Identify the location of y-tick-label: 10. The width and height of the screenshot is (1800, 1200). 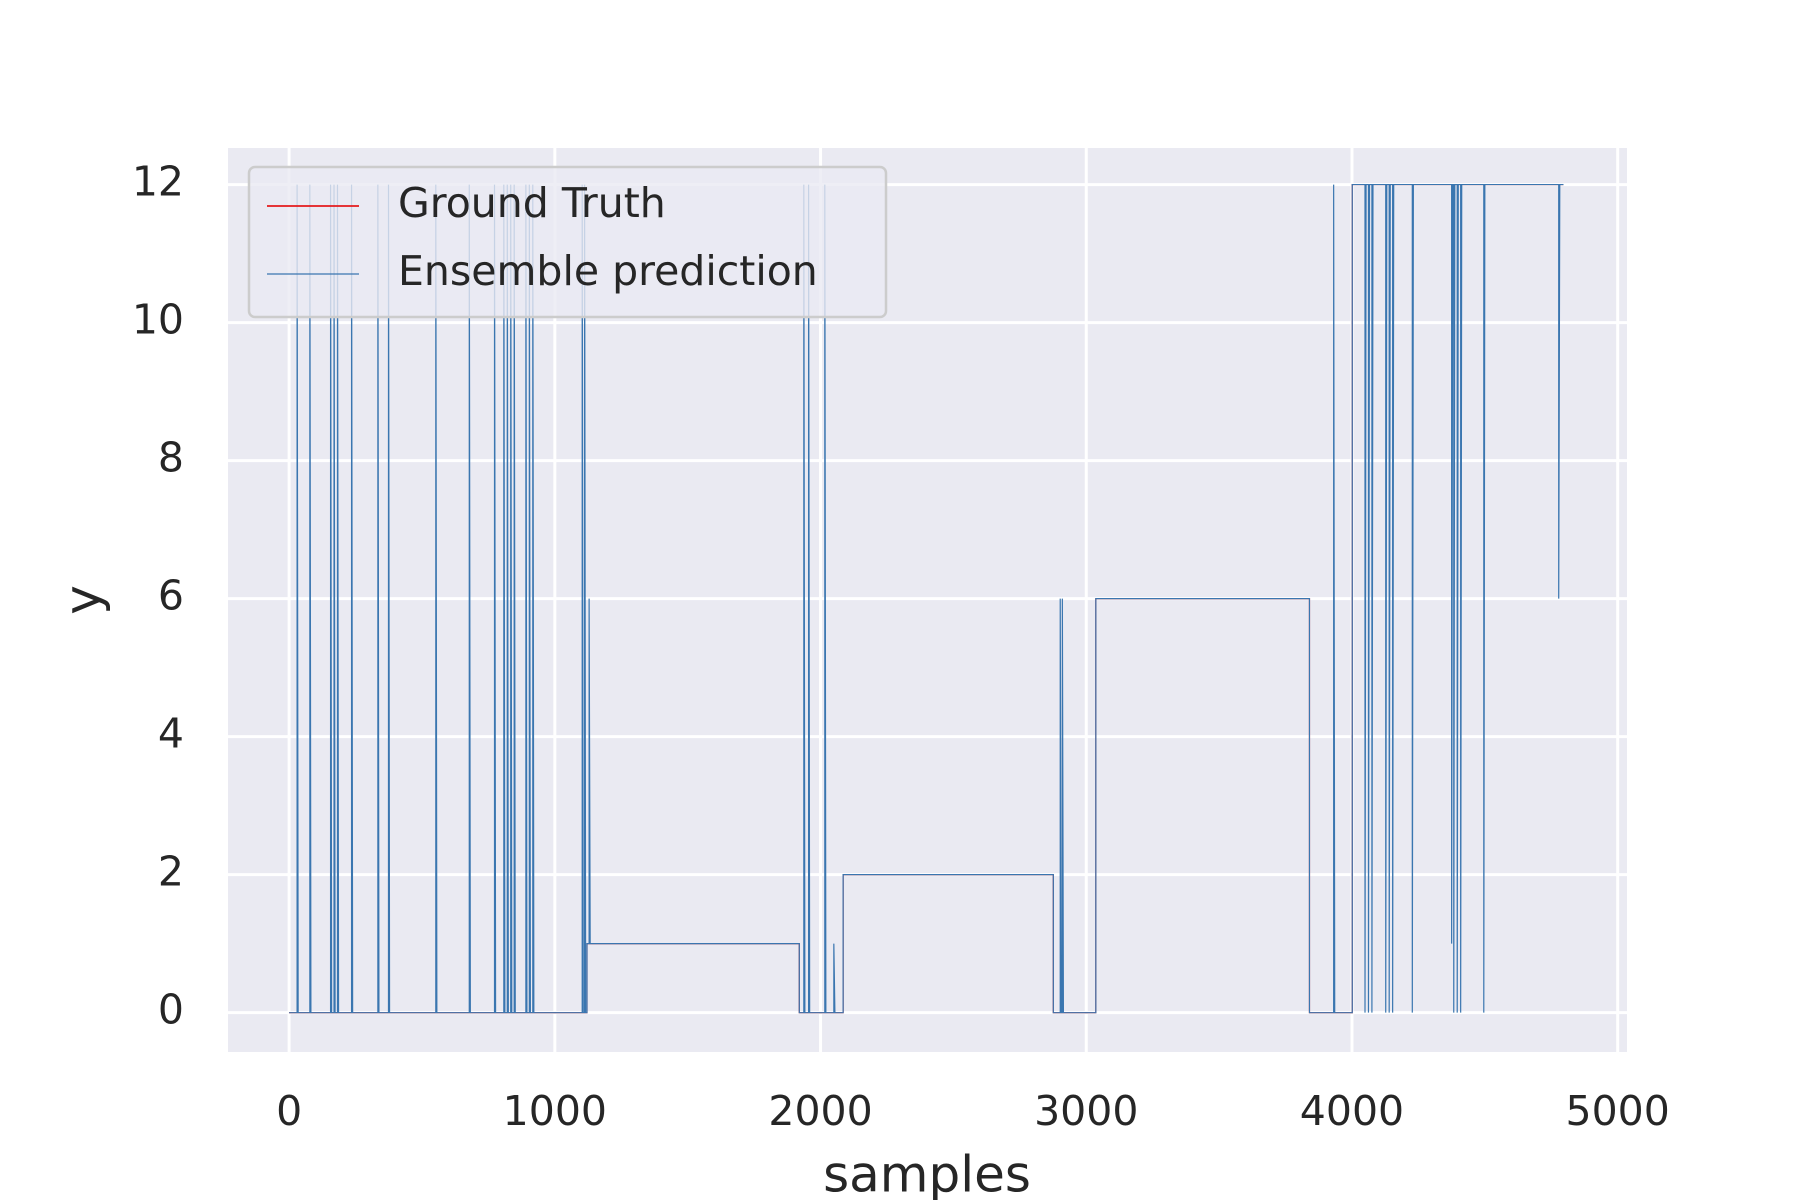
(158, 320).